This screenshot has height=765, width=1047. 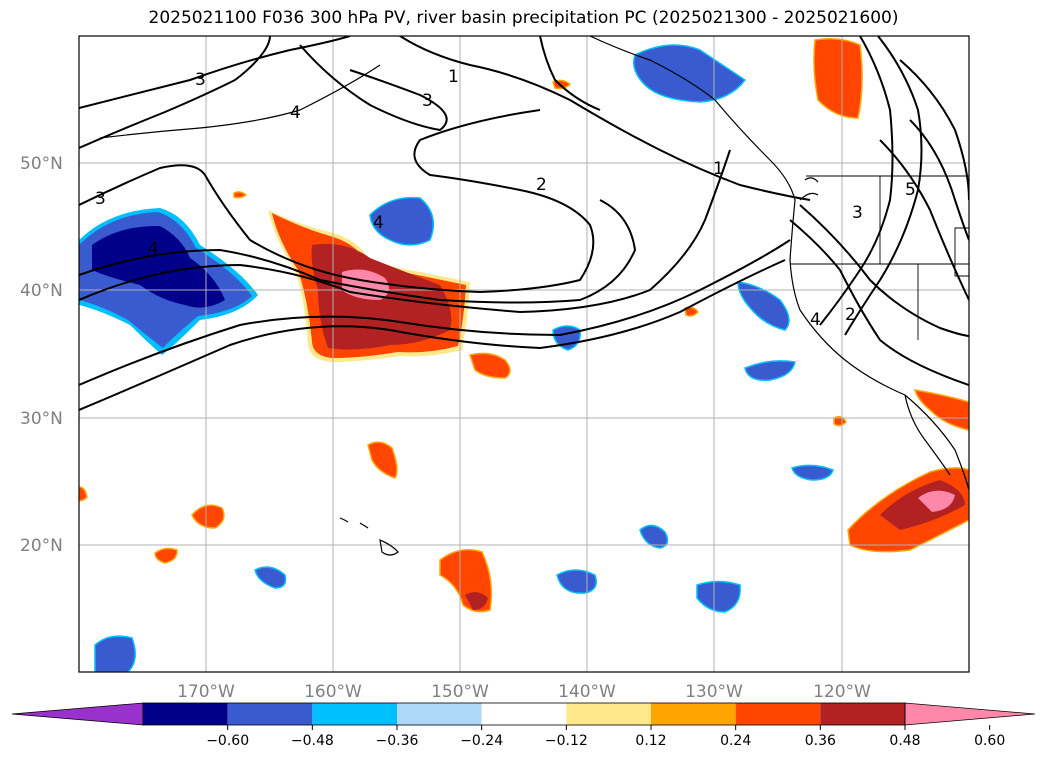 I want to click on lon-label-150w: 150°W, so click(x=460, y=692).